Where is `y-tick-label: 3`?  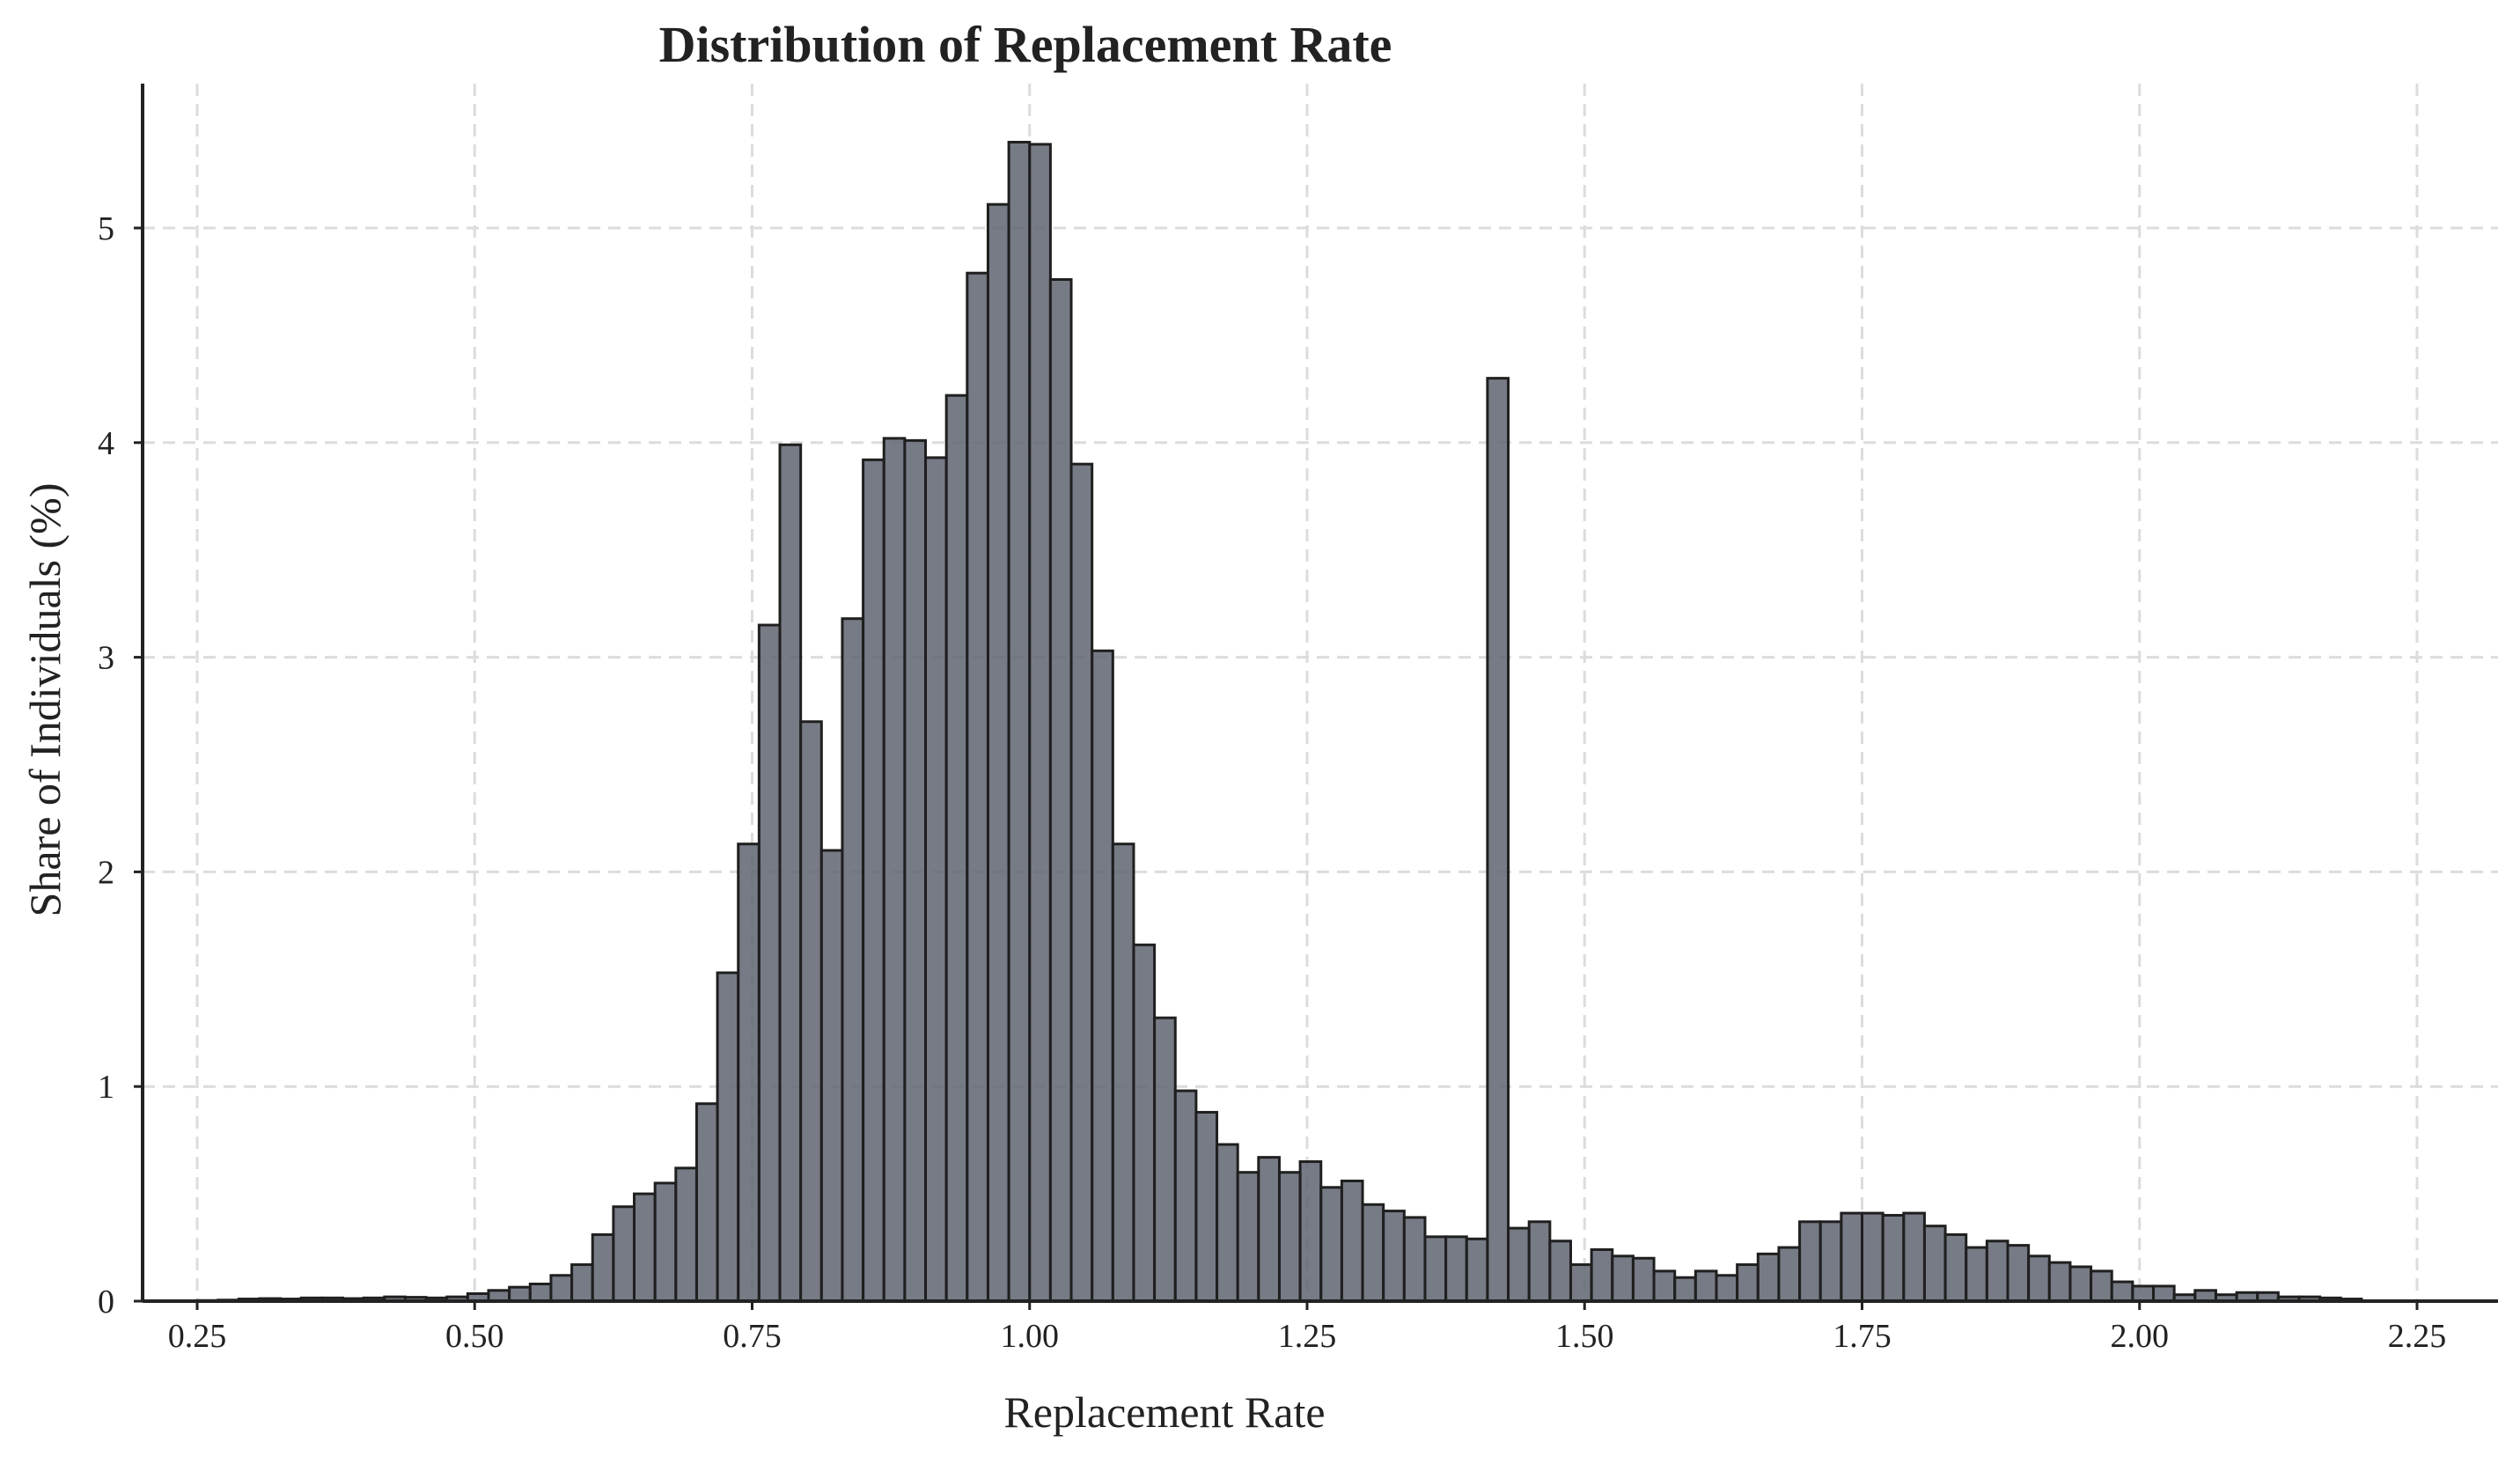 y-tick-label: 3 is located at coordinates (106, 658).